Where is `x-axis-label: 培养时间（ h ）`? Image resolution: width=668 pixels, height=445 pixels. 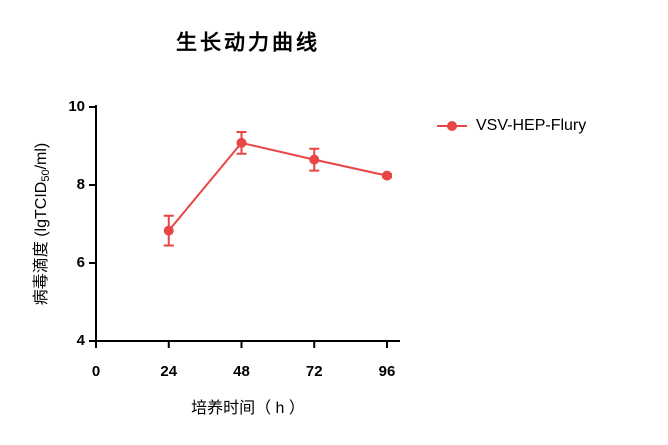
x-axis-label: 培养时间（ h ） is located at coordinates (248, 408).